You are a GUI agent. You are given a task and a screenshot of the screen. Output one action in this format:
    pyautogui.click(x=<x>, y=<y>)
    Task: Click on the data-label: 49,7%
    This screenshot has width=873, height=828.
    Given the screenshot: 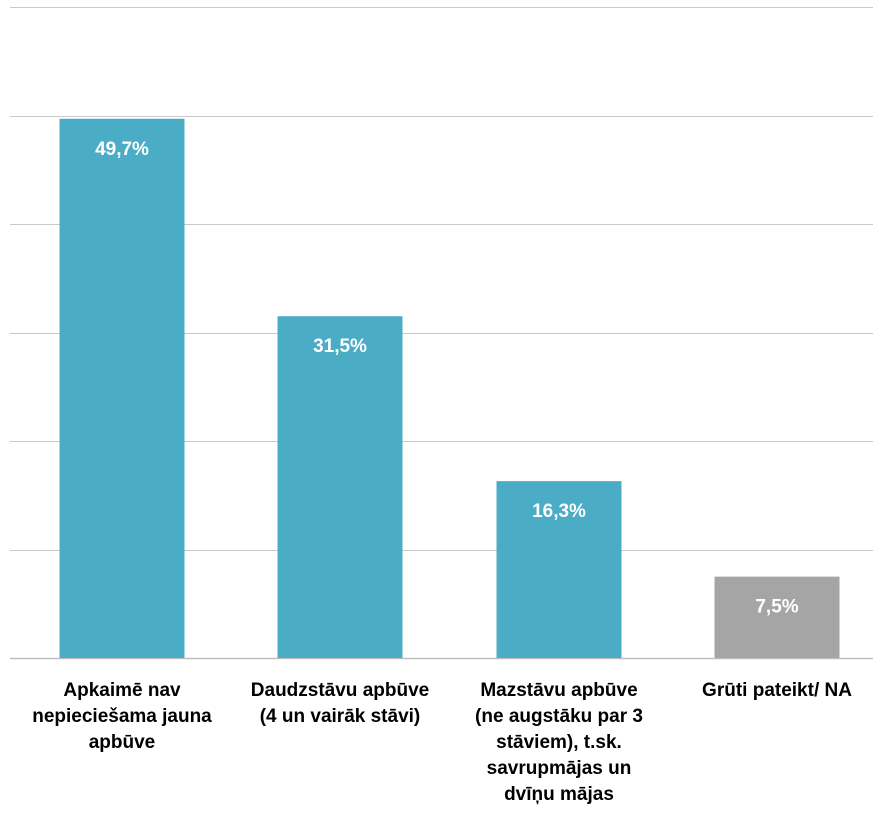 What is the action you would take?
    pyautogui.click(x=122, y=149)
    